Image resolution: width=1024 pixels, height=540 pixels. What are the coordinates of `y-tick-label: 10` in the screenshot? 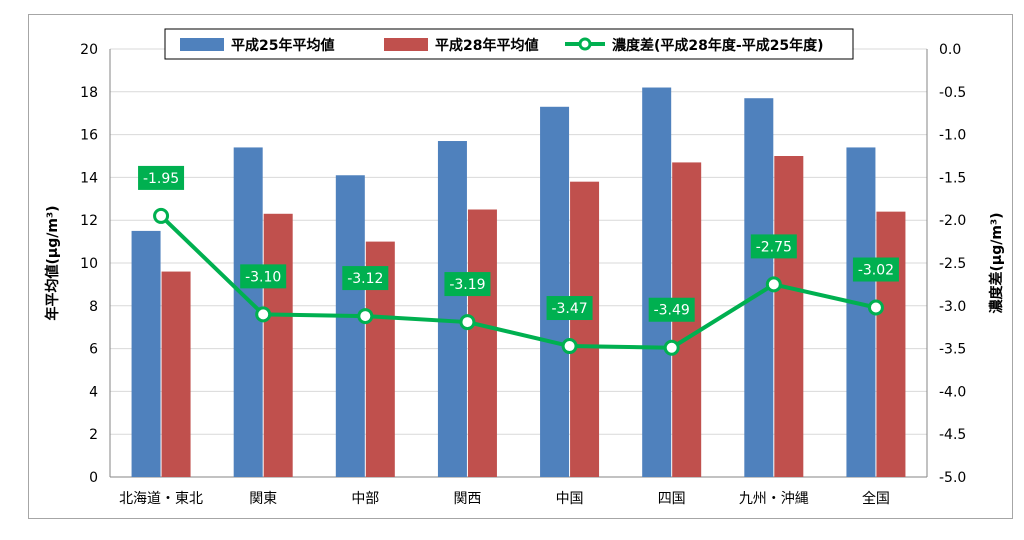 It's located at (89, 264).